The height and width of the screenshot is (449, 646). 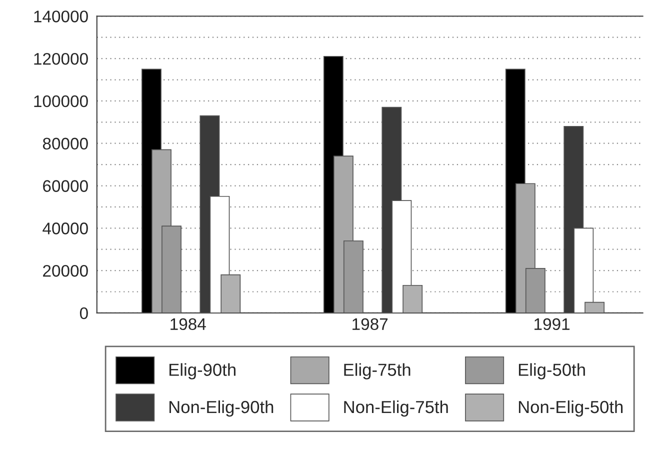 I want to click on x-tick-label: 1987, so click(x=370, y=324).